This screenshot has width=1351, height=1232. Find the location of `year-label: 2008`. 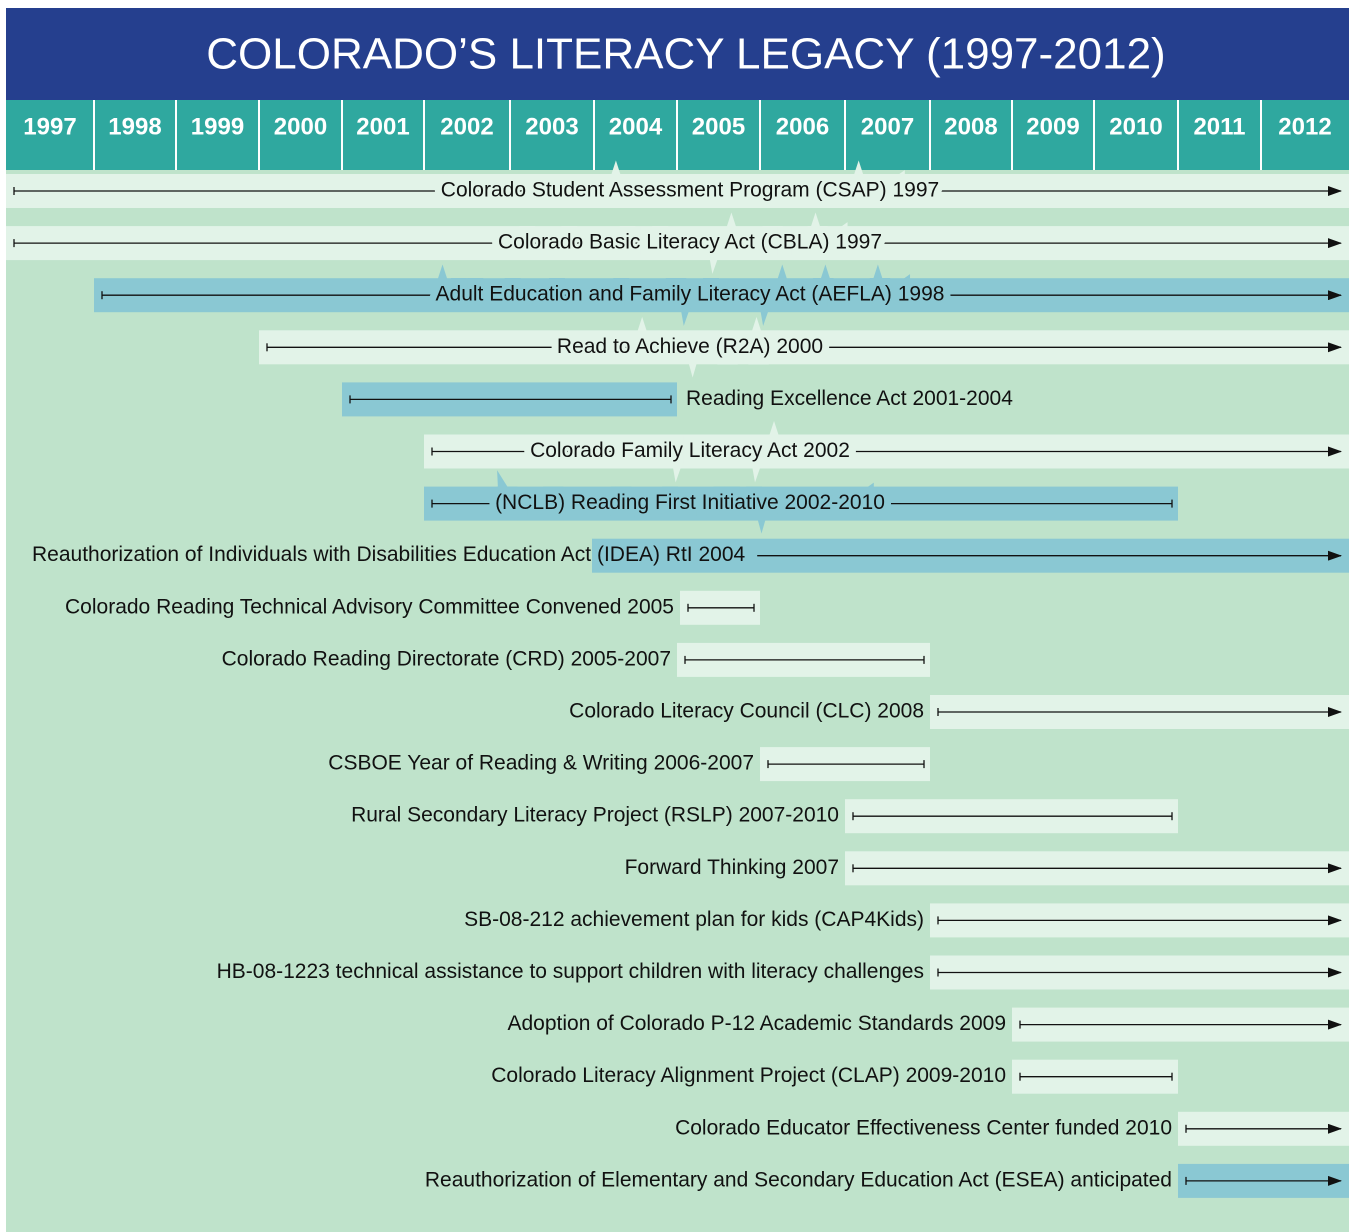

year-label: 2008 is located at coordinates (970, 126).